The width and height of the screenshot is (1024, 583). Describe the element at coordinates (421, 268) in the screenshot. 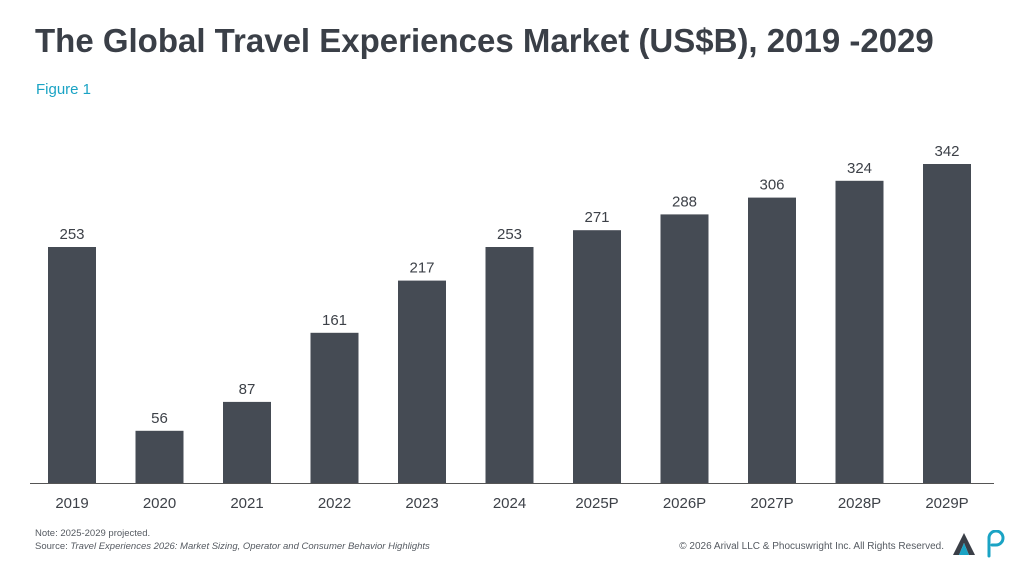

I see `data-label-2023: 217` at that location.